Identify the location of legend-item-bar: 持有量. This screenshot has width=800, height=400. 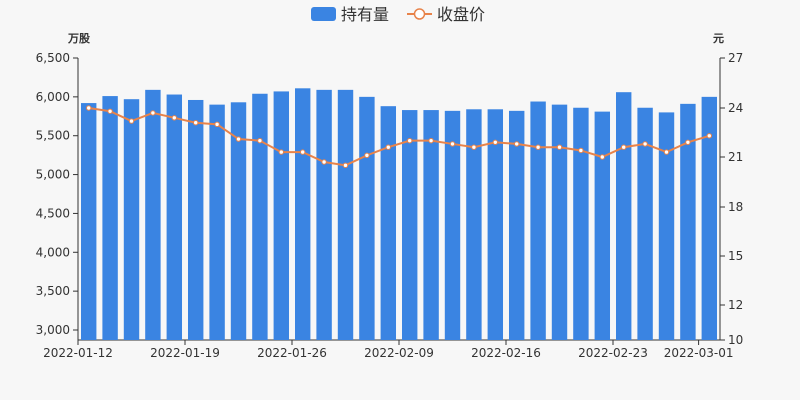
(350, 14).